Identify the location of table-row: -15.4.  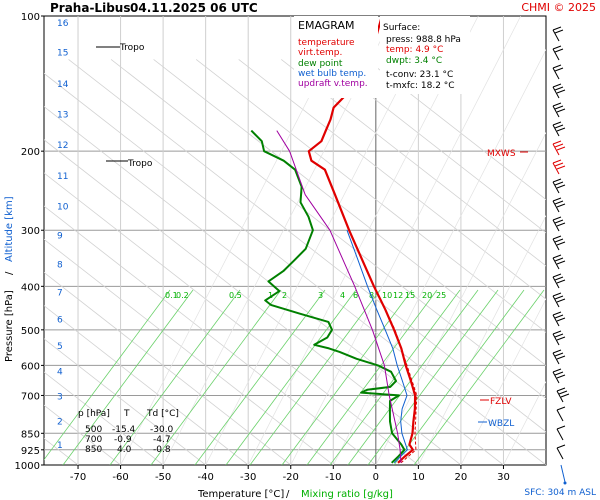
(124, 430).